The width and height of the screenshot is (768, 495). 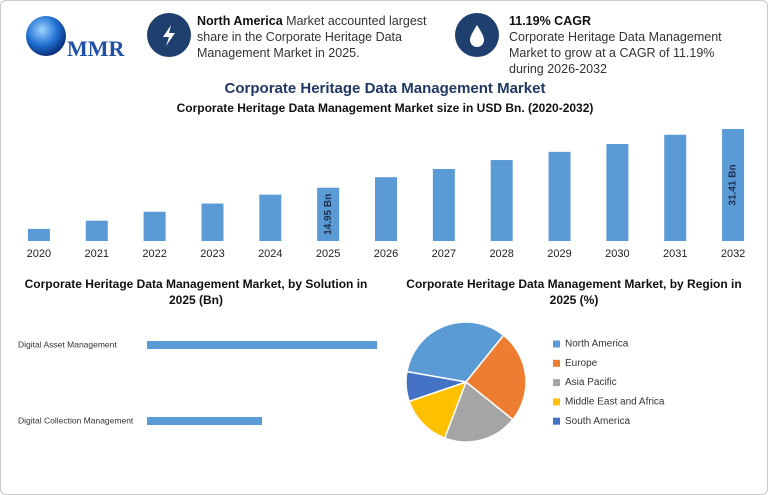 What do you see at coordinates (597, 421) in the screenshot?
I see `legend-label: South America` at bounding box center [597, 421].